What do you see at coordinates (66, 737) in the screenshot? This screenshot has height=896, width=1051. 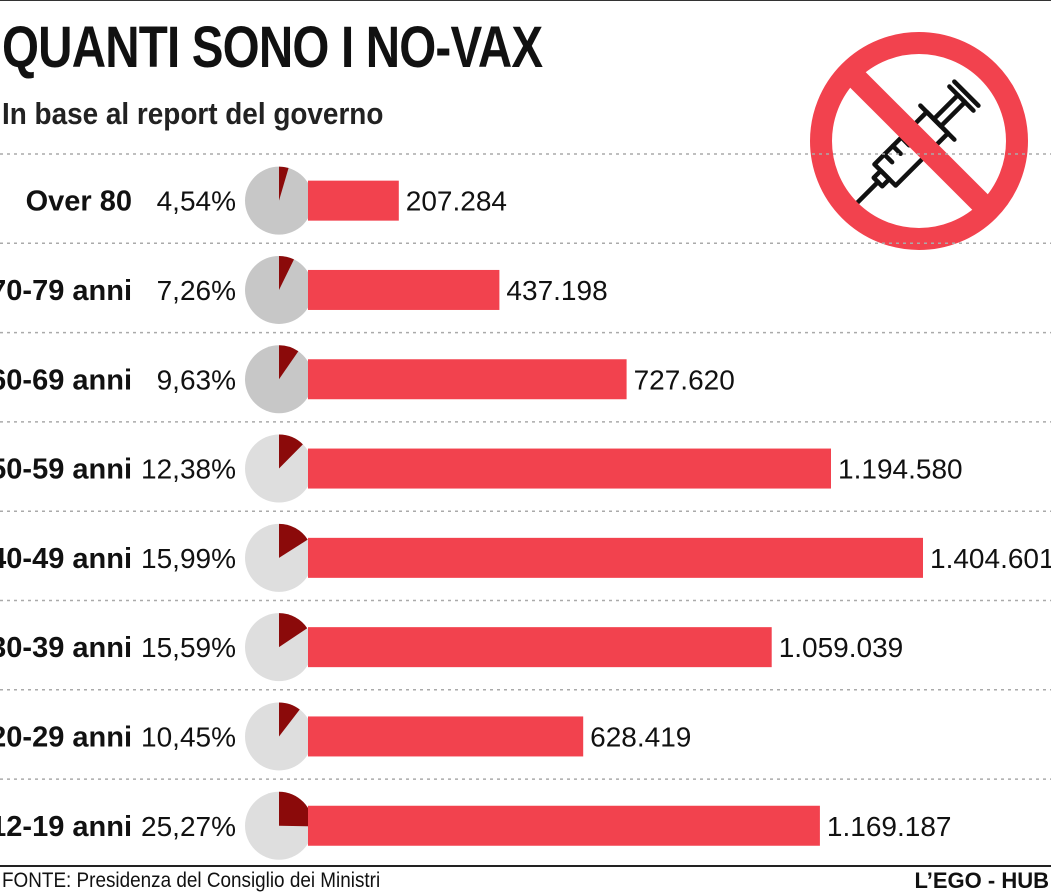 I see `category-label: 20-29 anni` at bounding box center [66, 737].